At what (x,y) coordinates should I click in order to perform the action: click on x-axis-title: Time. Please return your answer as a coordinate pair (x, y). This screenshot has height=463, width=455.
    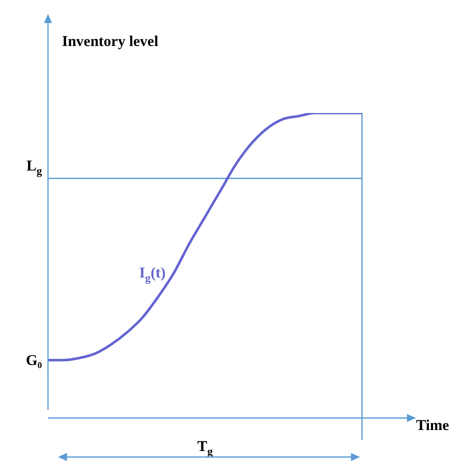
    Looking at the image, I should click on (433, 426).